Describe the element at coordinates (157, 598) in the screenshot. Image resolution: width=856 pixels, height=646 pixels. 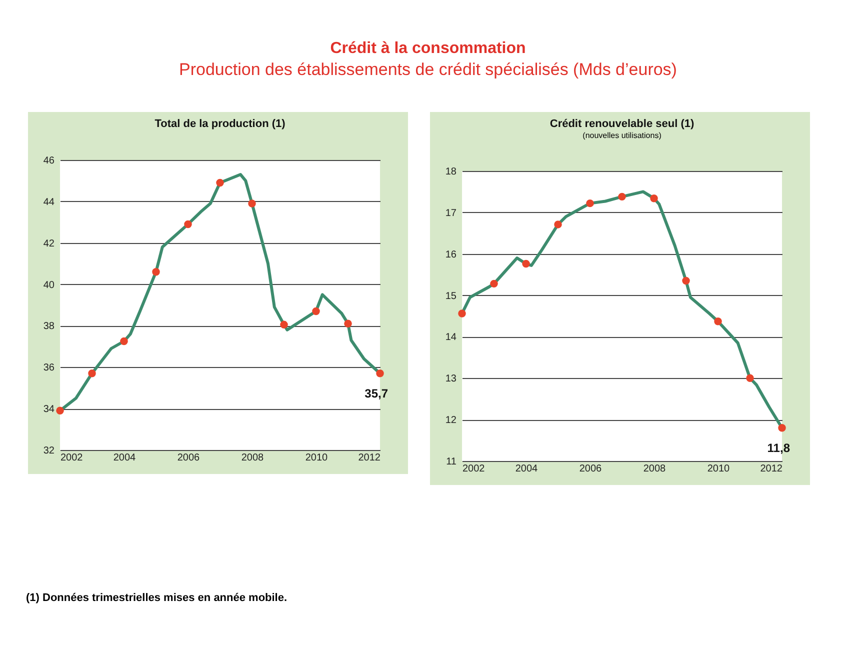
I see `text: (1) Données trimestrielles mises en année mobile.` at that location.